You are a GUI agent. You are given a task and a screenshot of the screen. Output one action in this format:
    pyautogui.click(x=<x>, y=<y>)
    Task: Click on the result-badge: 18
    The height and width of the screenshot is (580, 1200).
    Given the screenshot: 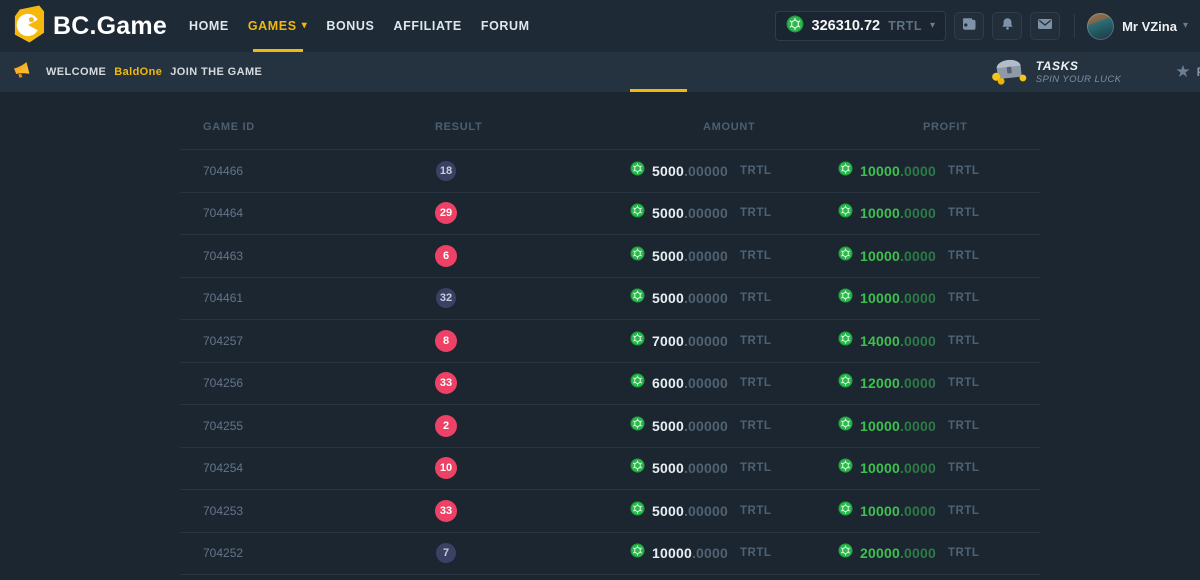 What is the action you would take?
    pyautogui.click(x=446, y=170)
    